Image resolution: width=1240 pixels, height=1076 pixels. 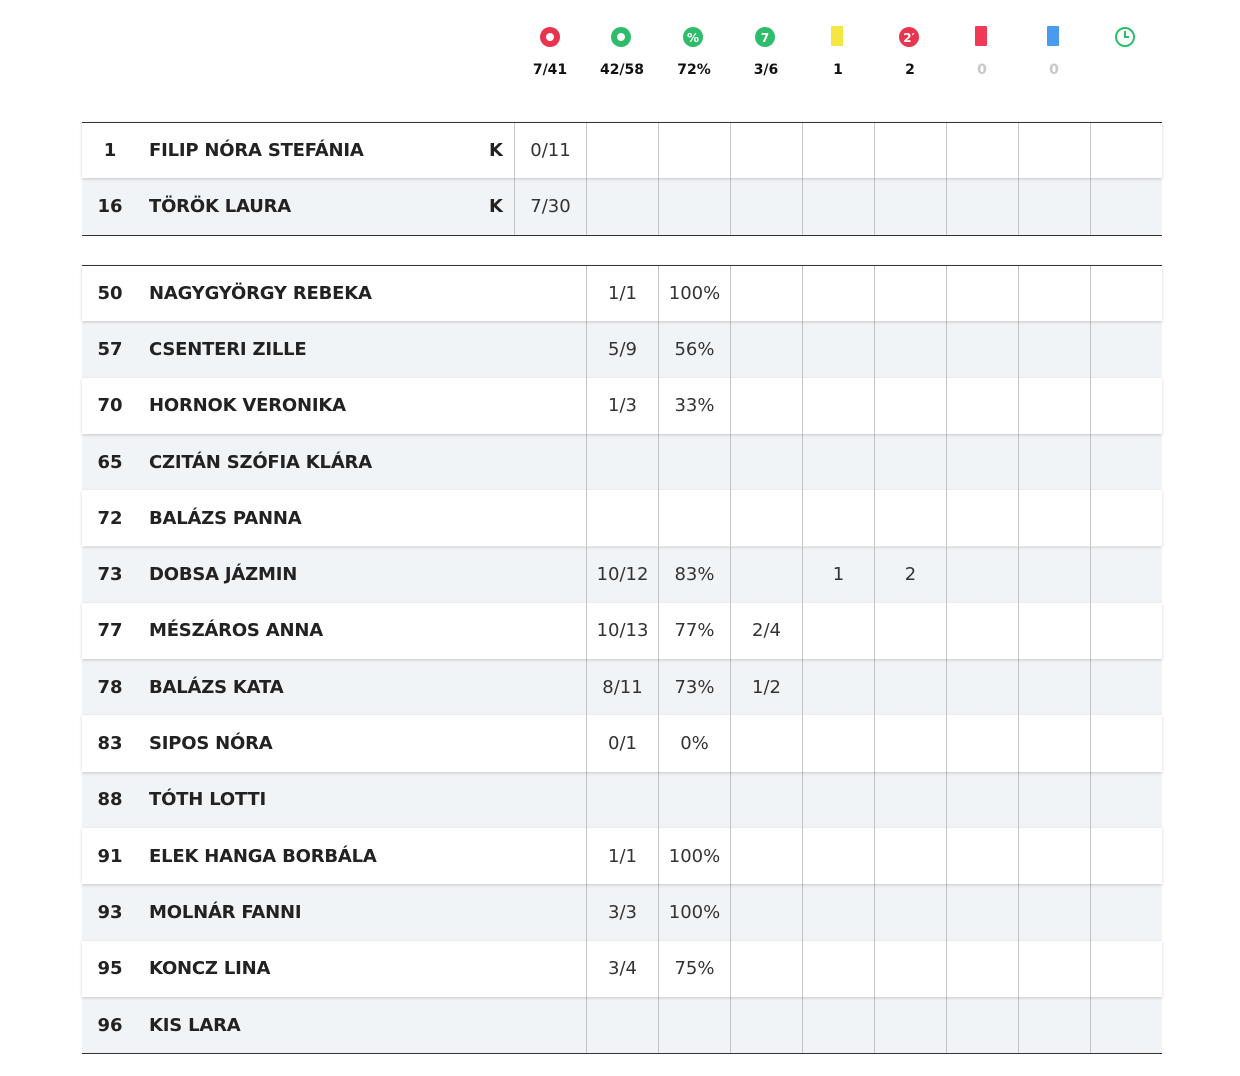 What do you see at coordinates (1053, 36) in the screenshot?
I see `icon-blue-card` at bounding box center [1053, 36].